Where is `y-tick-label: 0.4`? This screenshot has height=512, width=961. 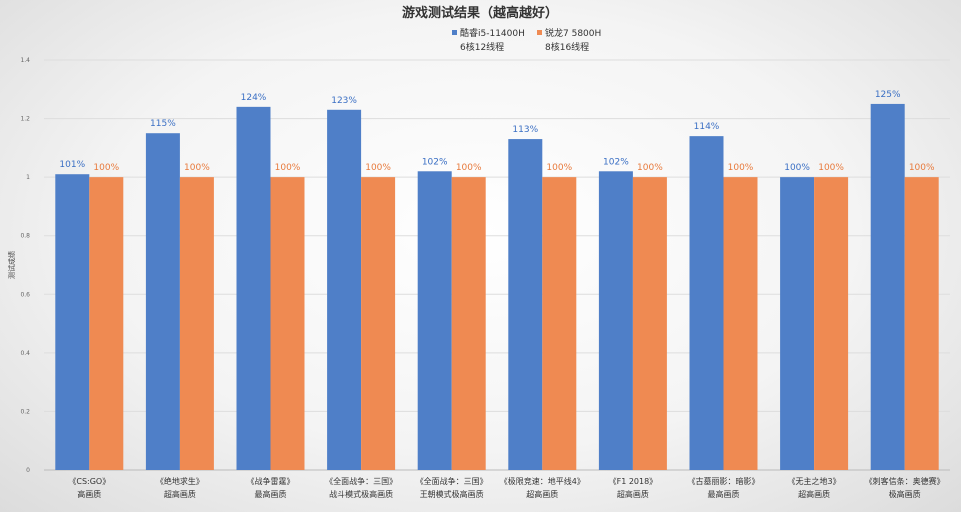 y-tick-label: 0.4 is located at coordinates (25, 353).